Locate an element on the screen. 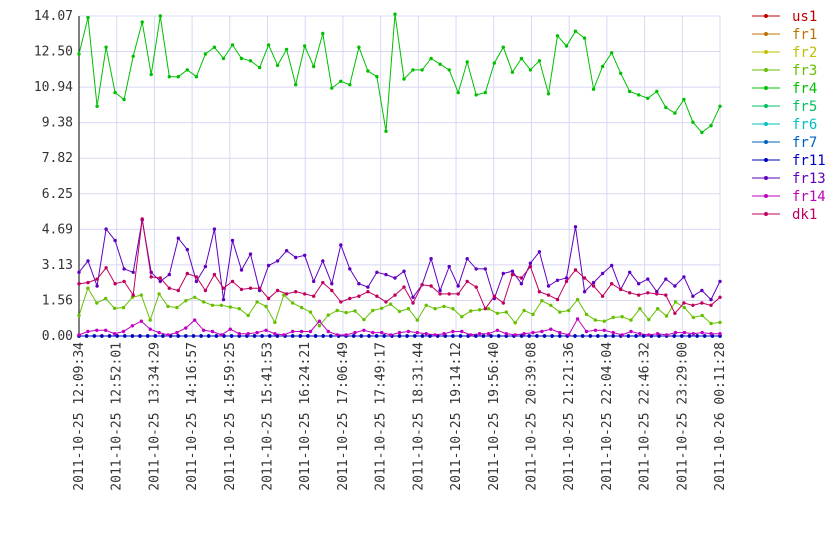 The height and width of the screenshot is (560, 840). x-tick-label: 2011-10-25 18:31:44 is located at coordinates (418, 416).